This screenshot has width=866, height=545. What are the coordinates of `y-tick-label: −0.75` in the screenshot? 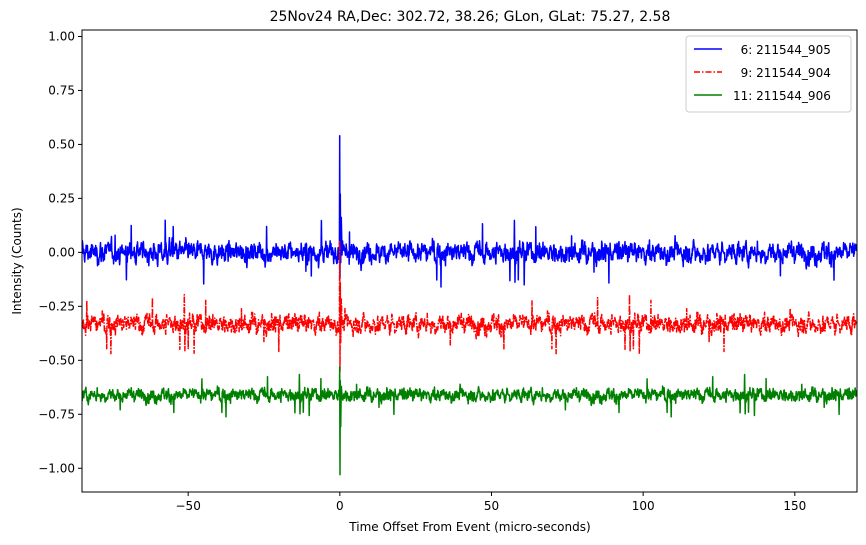 It's located at (56, 414).